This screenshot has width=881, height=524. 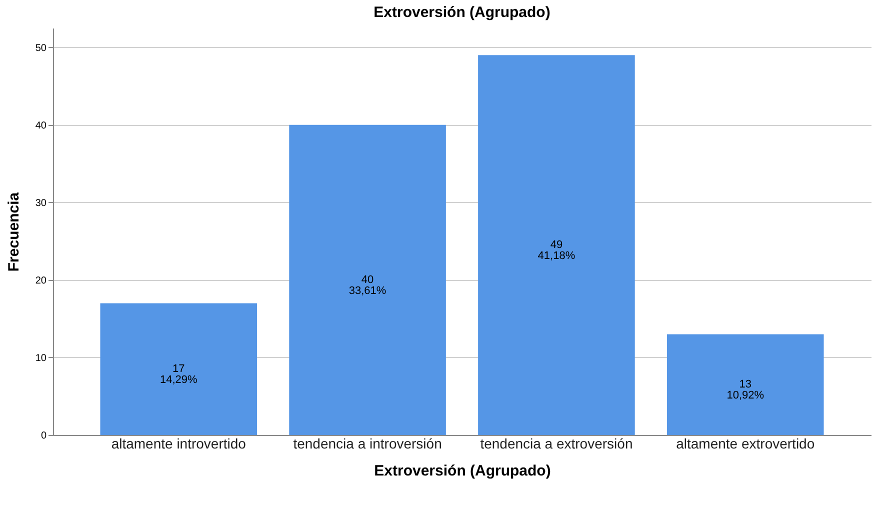 What do you see at coordinates (41, 48) in the screenshot?
I see `y-tick-label: 50` at bounding box center [41, 48].